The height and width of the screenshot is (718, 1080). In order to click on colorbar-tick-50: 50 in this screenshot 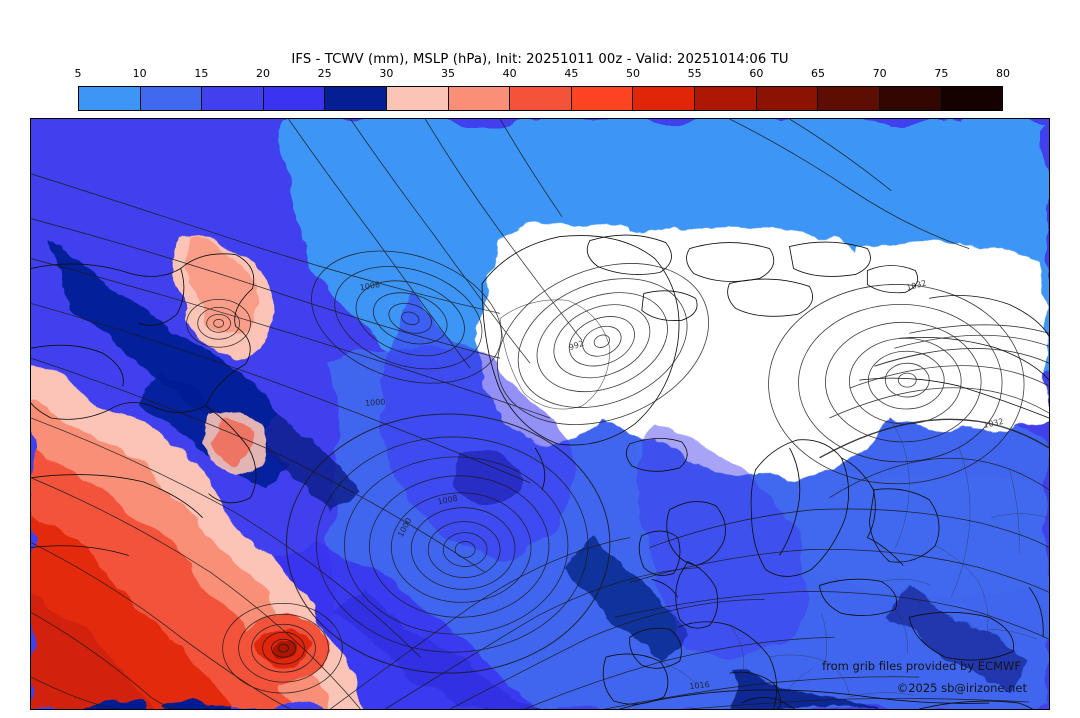, I will do `click(633, 73)`.